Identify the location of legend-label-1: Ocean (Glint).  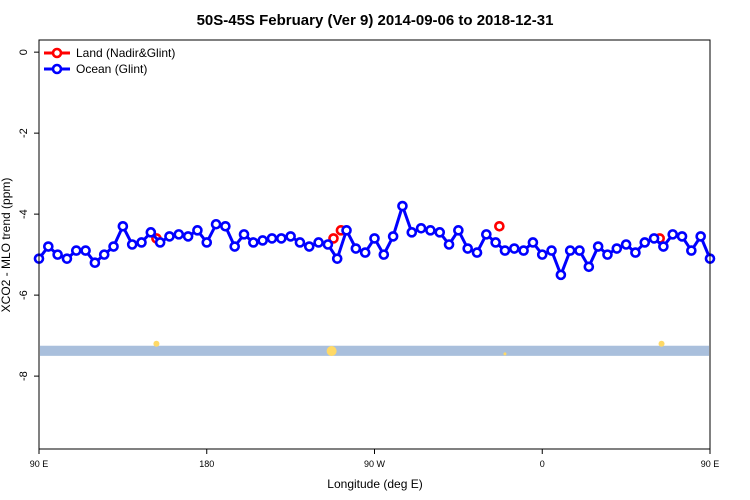
(111, 69).